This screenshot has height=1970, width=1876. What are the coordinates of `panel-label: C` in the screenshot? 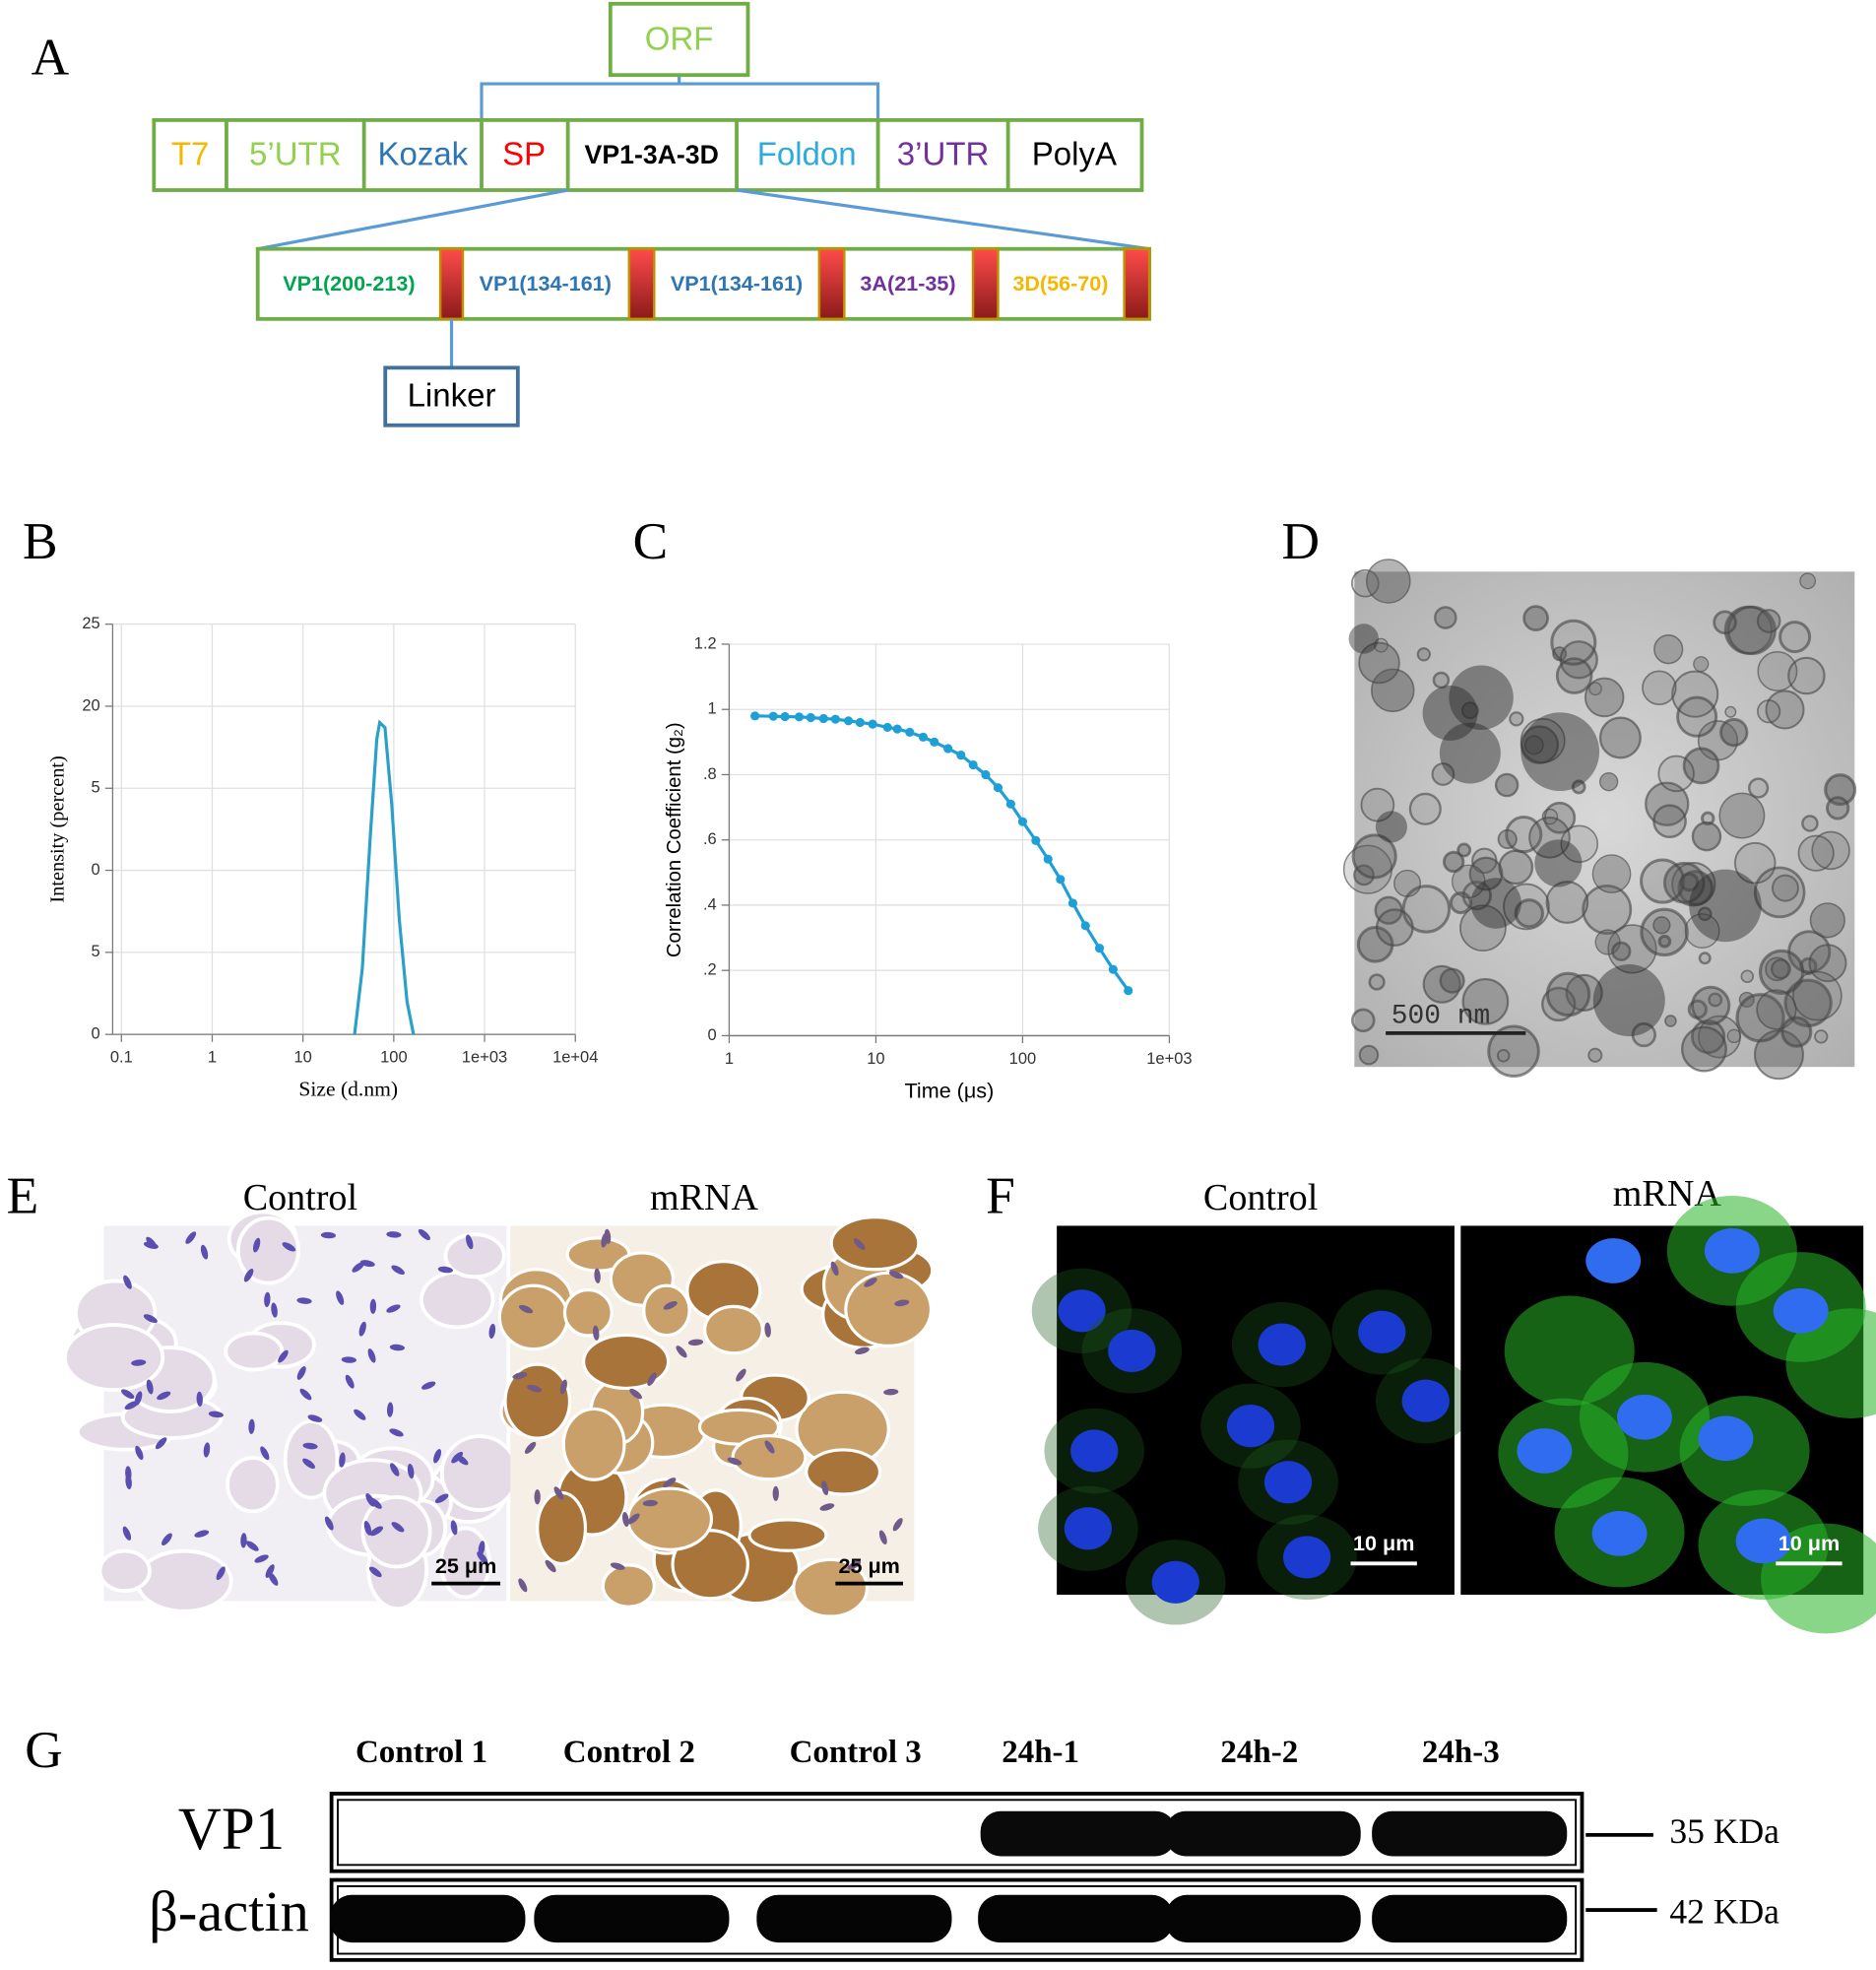 It's located at (651, 540).